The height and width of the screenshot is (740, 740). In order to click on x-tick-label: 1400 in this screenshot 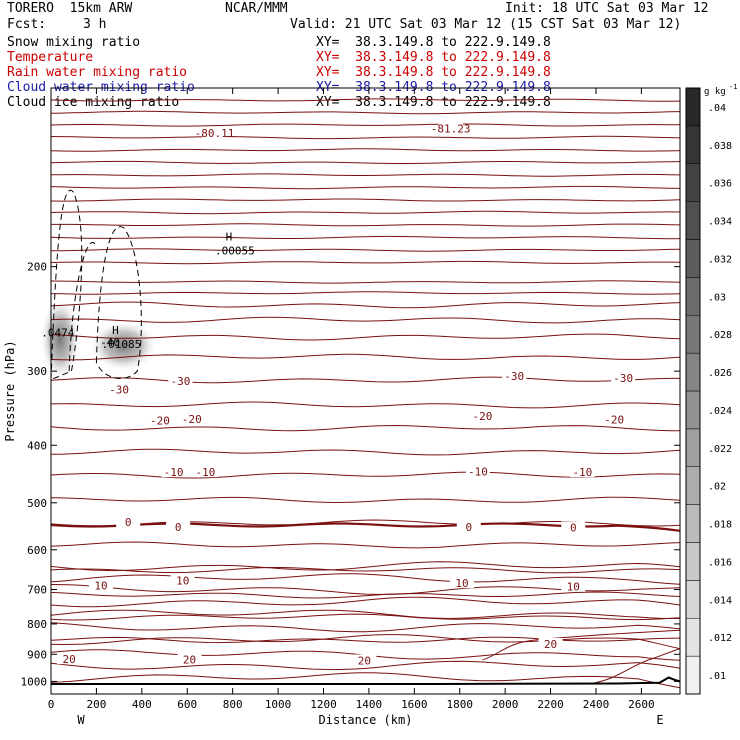, I will do `click(369, 704)`.